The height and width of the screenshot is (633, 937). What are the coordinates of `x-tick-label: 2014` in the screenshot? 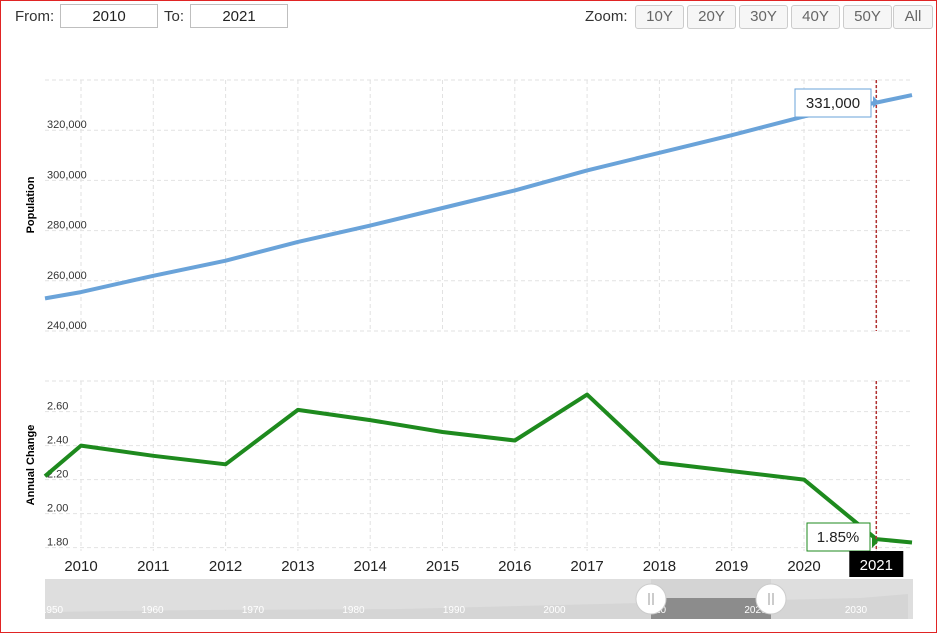 It's located at (370, 566).